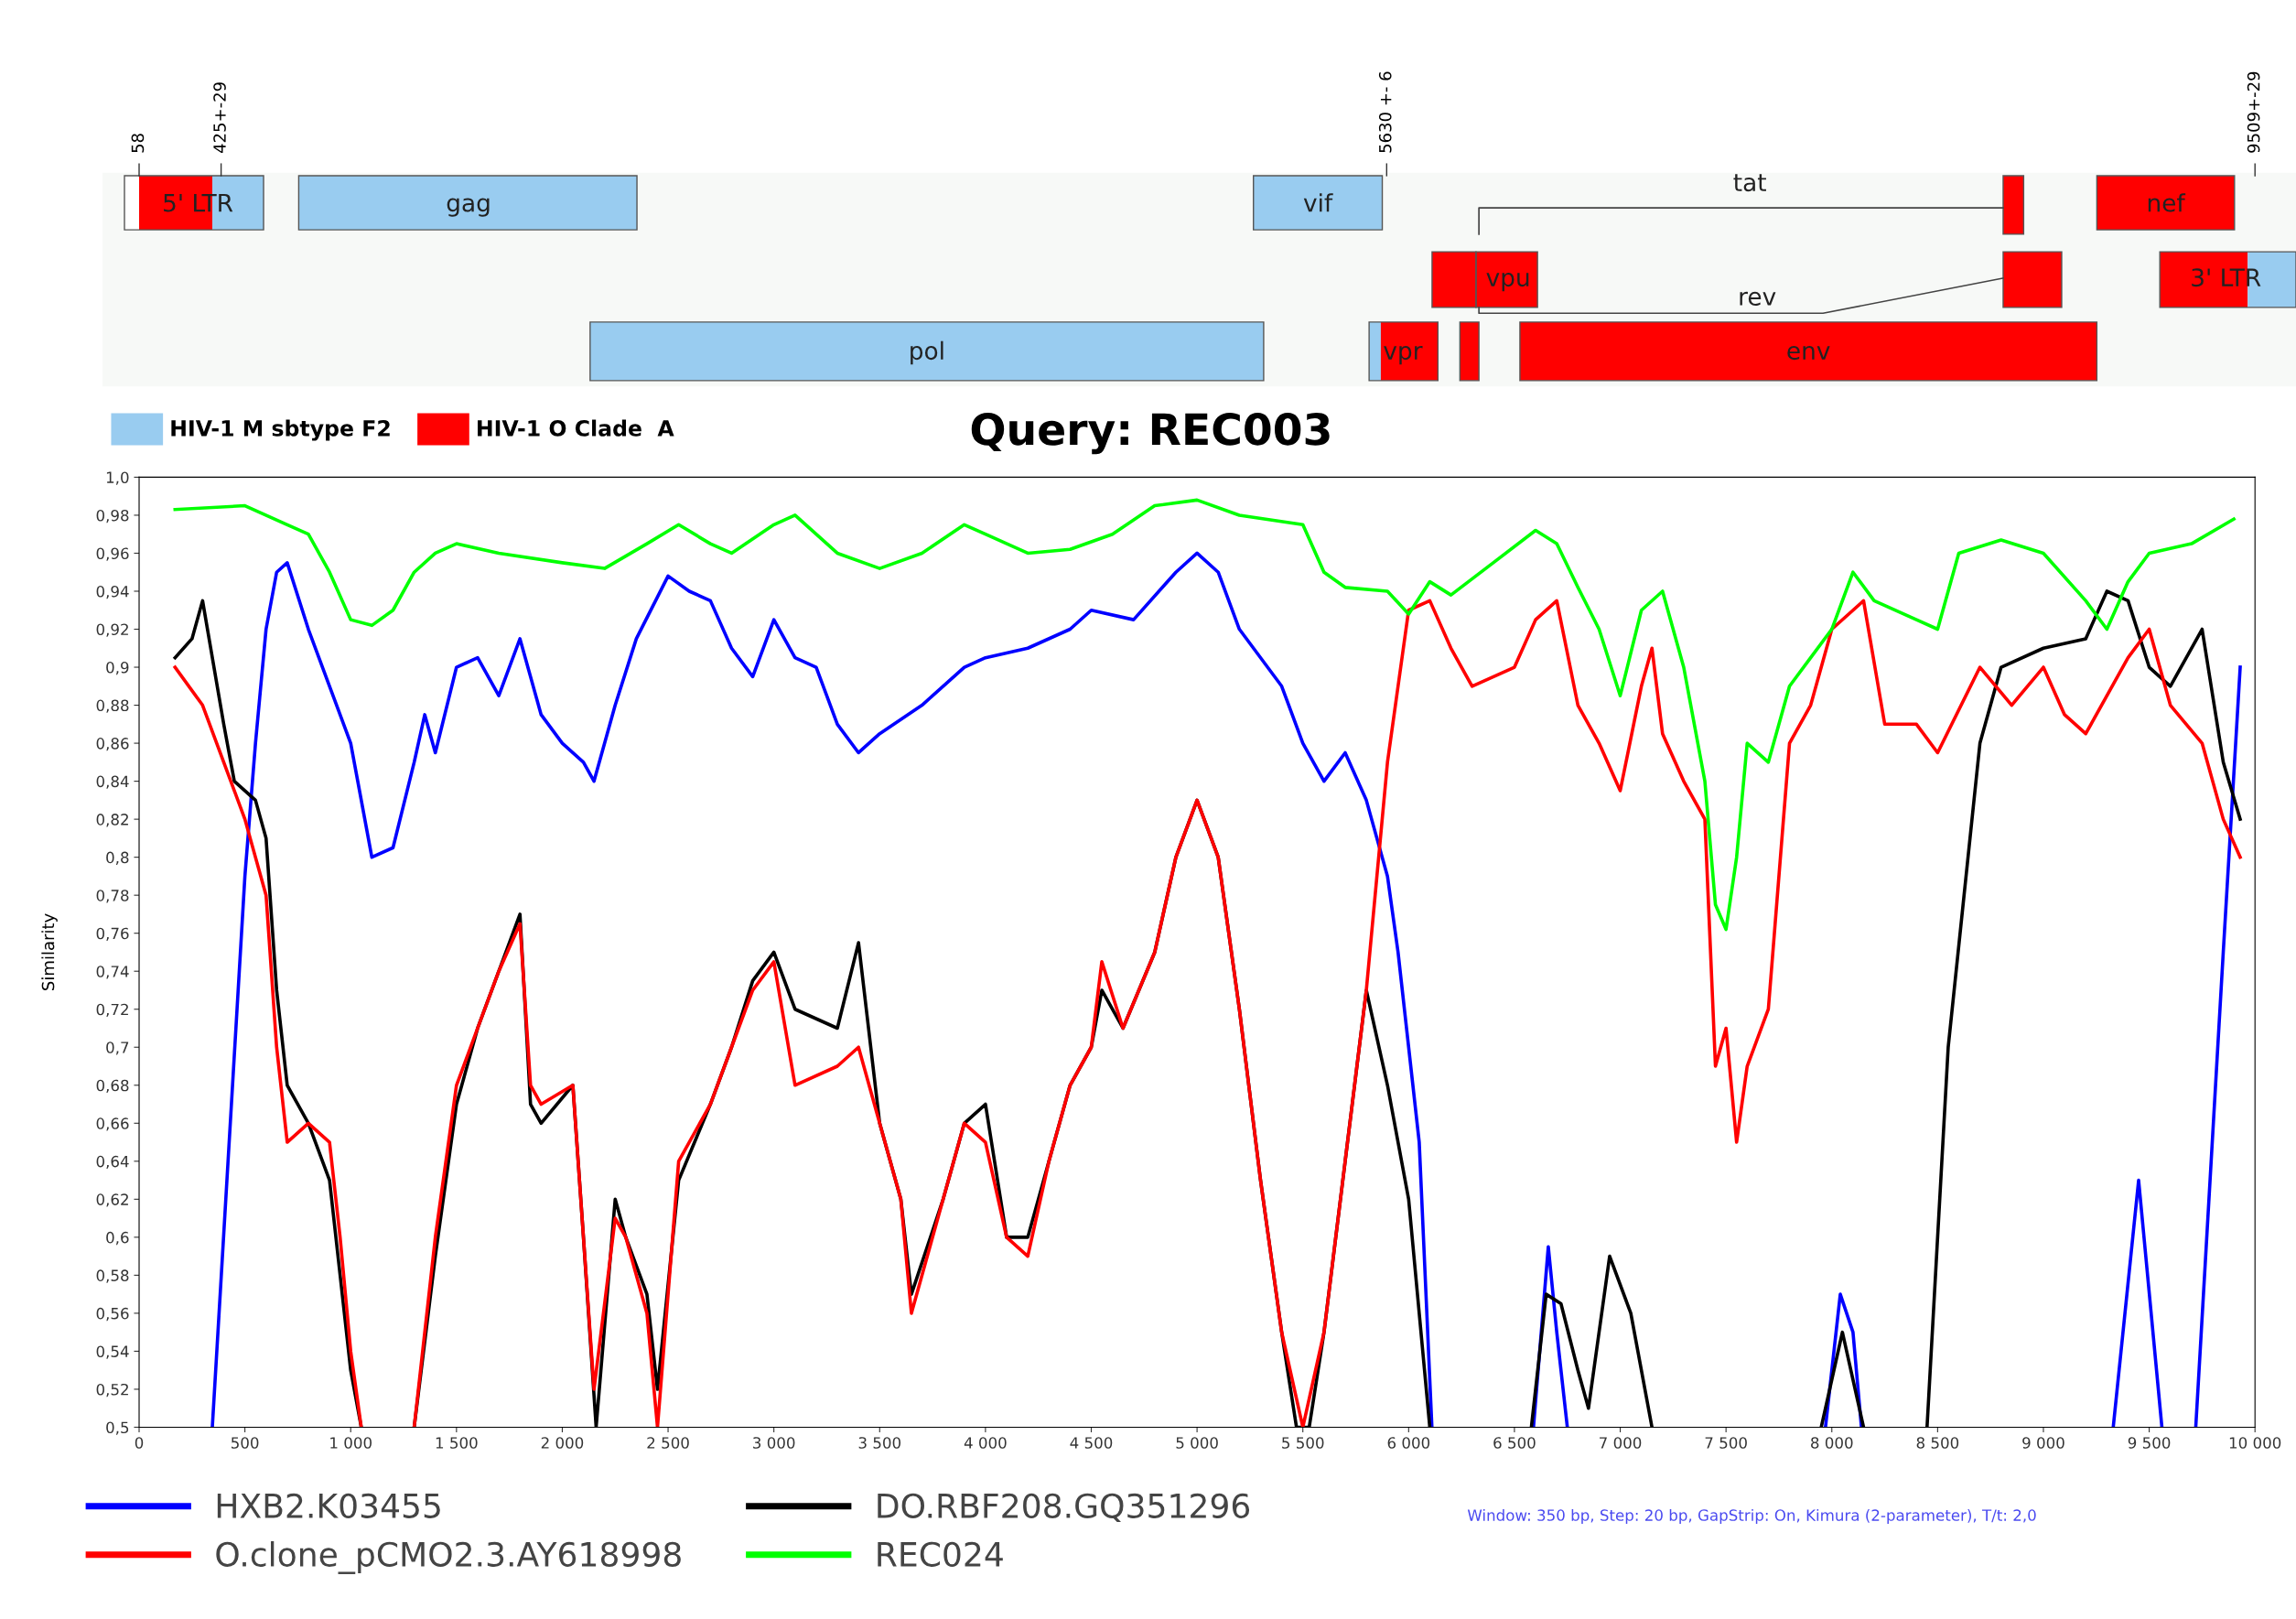 Image resolution: width=2296 pixels, height=1619 pixels. Describe the element at coordinates (118, 668) in the screenshot. I see `y-tick-label: 0,9` at that location.